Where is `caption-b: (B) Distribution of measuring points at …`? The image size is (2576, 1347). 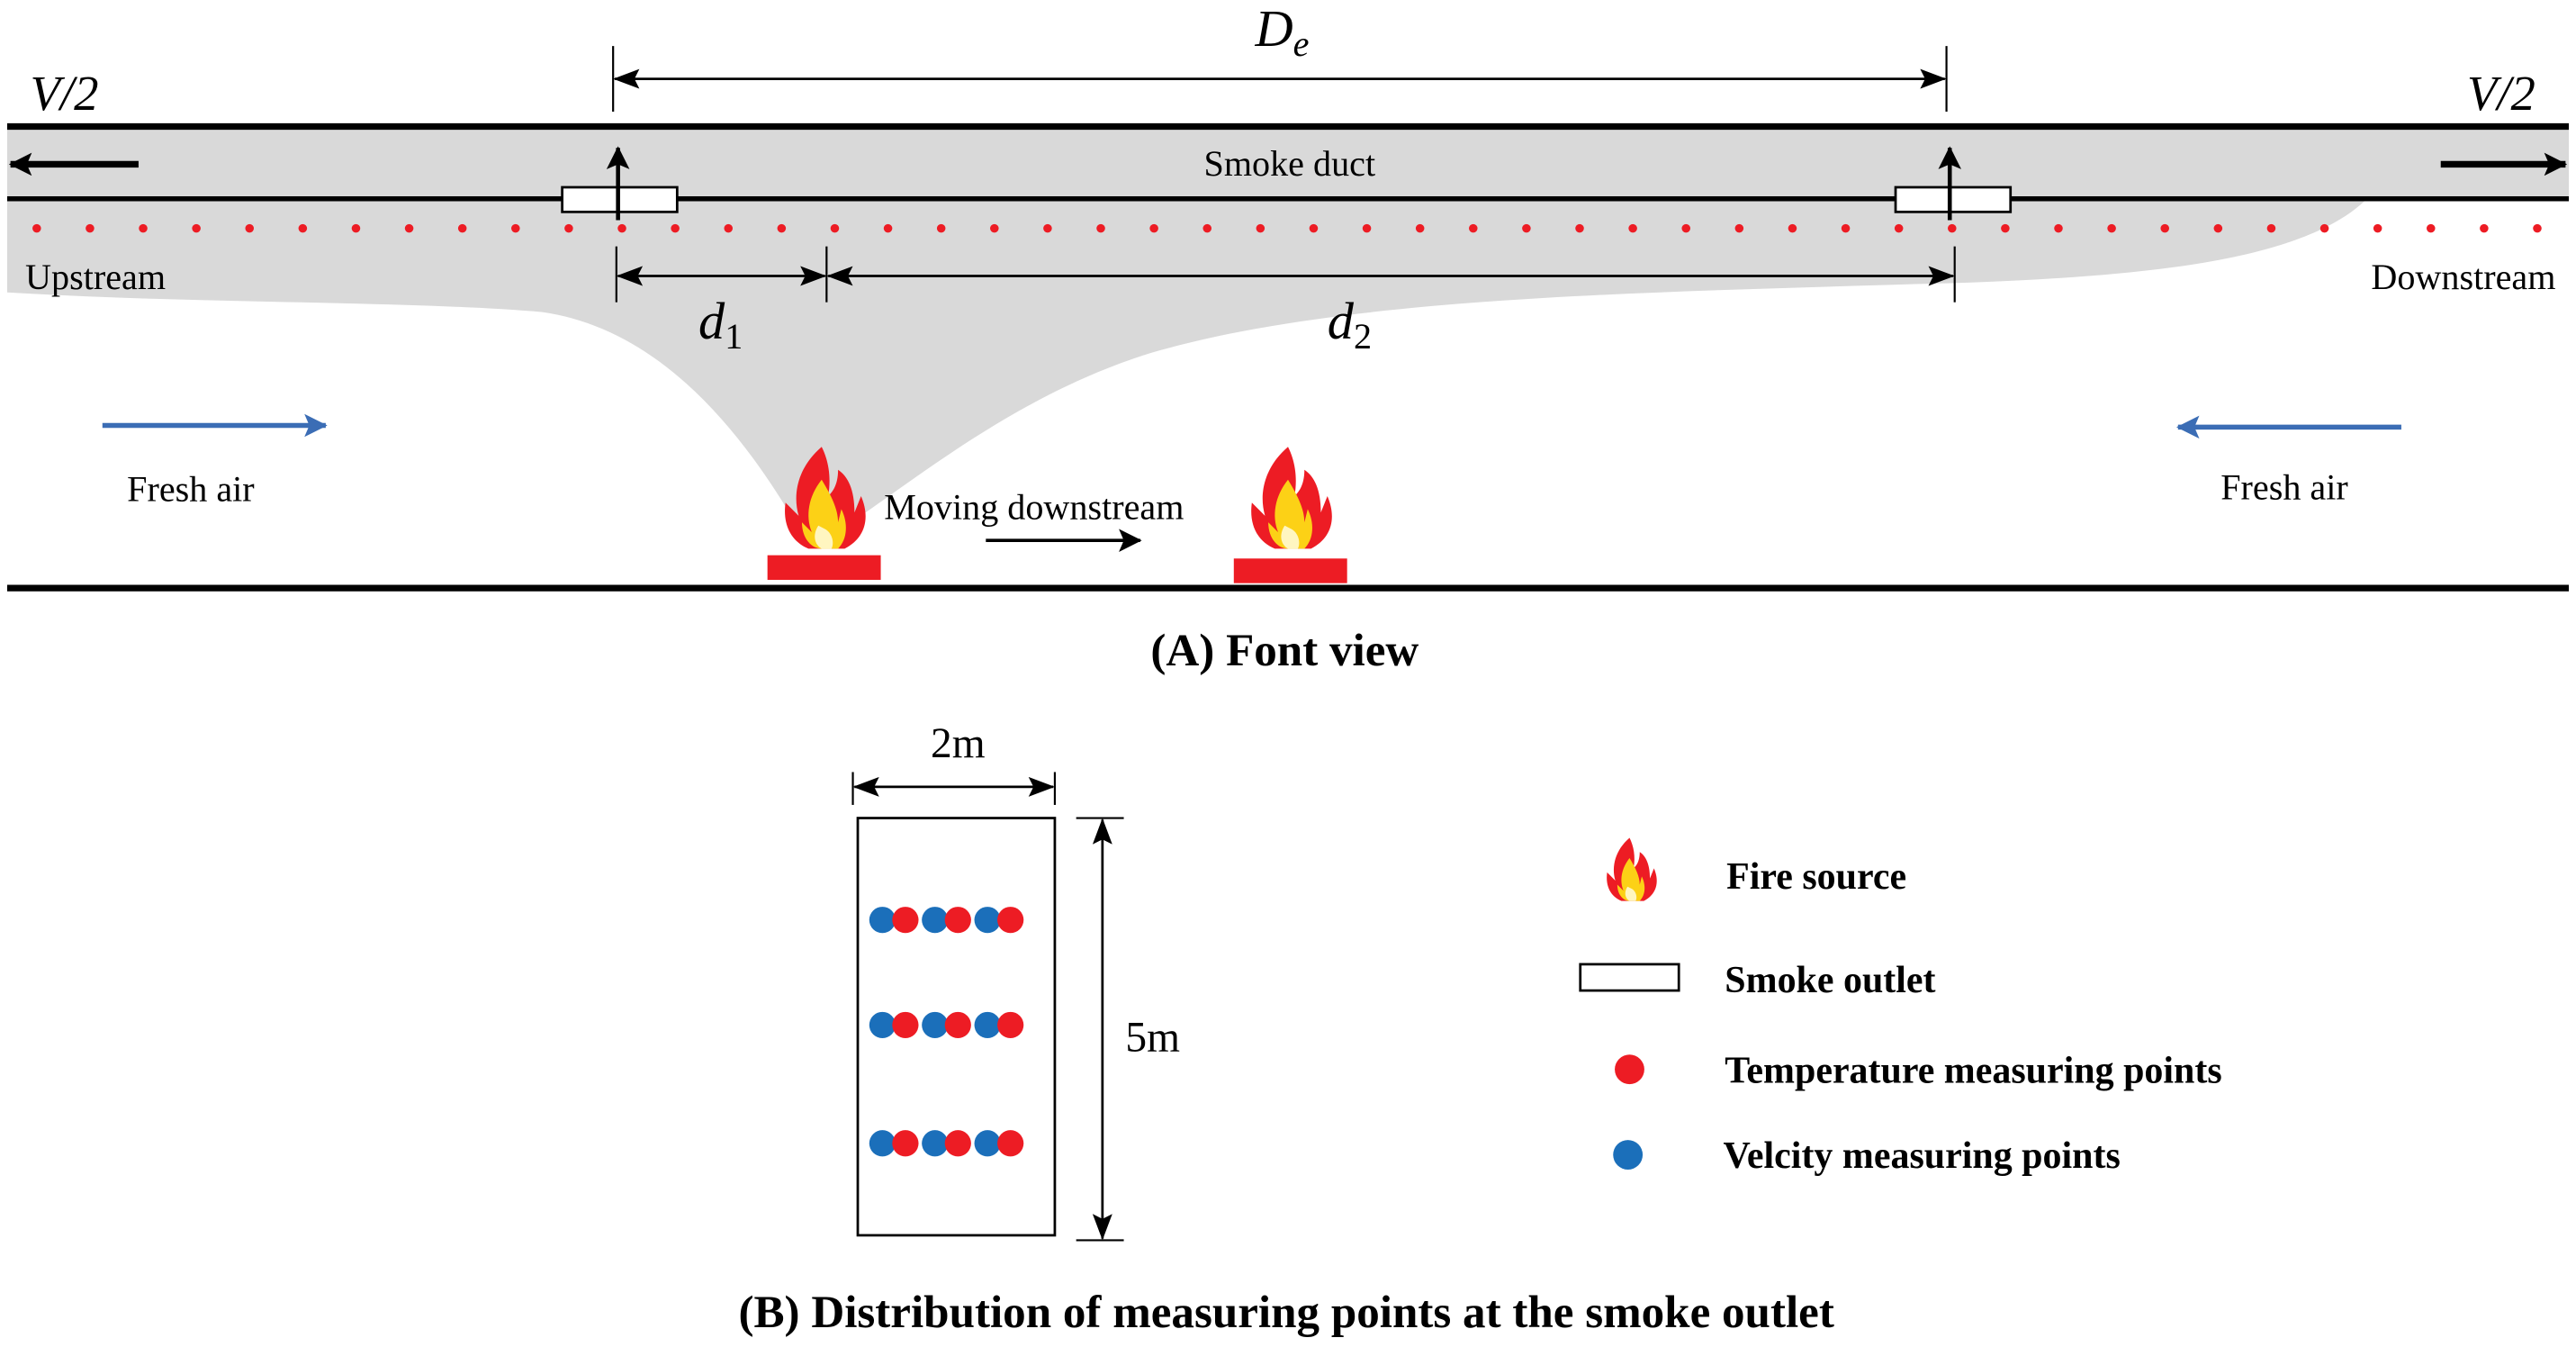 caption-b: (B) Distribution of measuring points at … is located at coordinates (1285, 1313).